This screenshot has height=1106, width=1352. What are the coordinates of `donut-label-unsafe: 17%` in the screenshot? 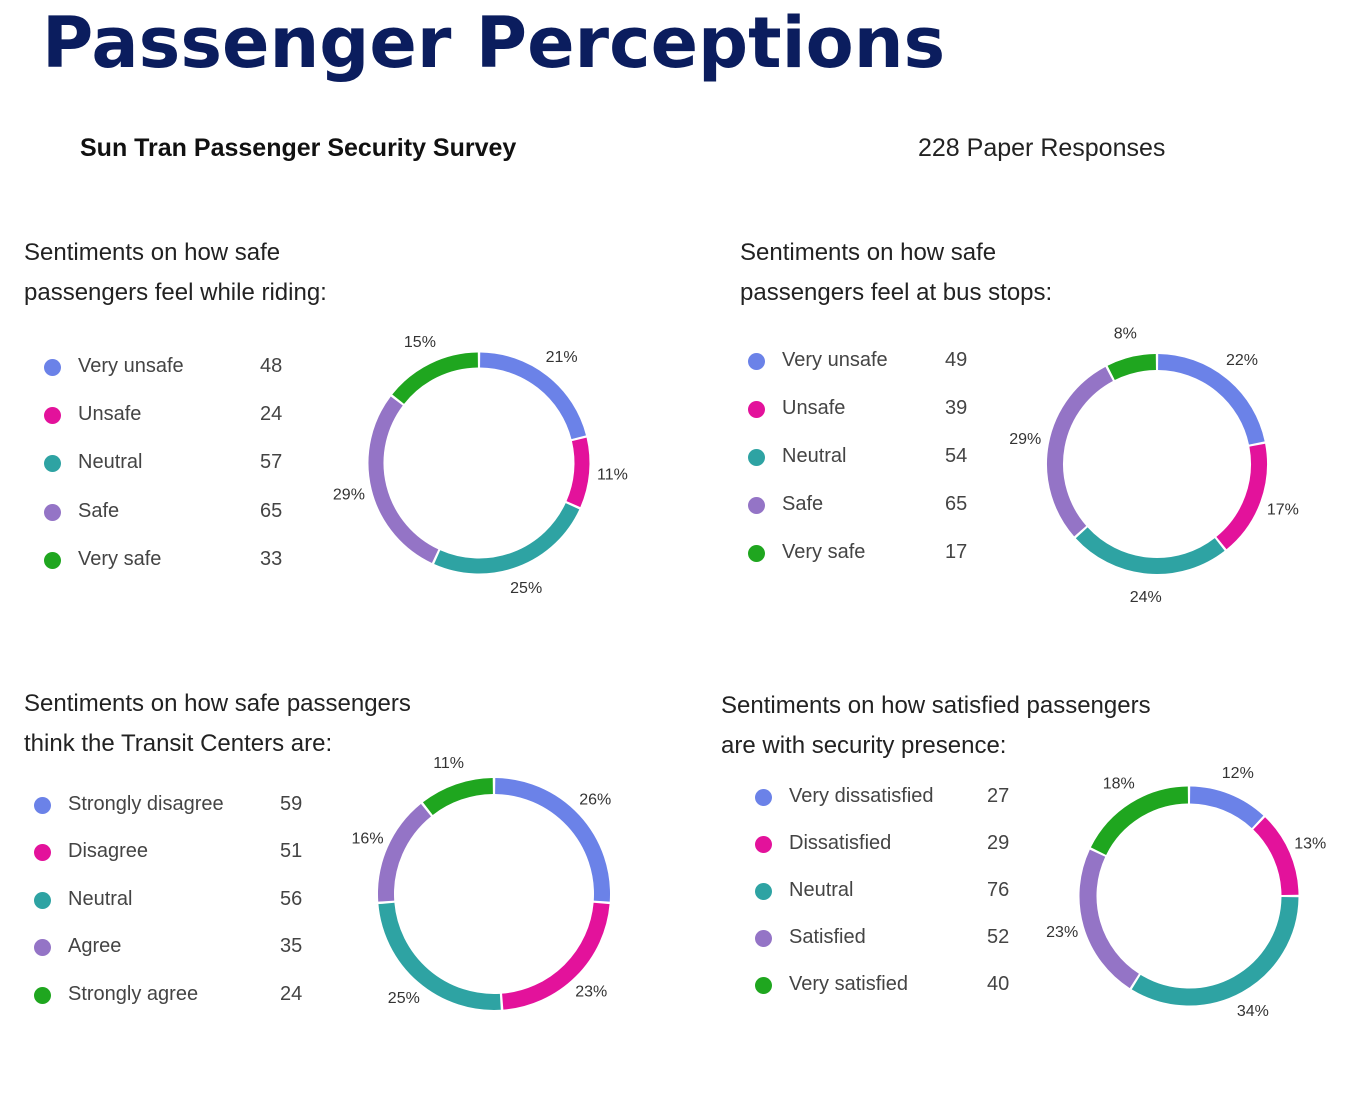 It's located at (1283, 510).